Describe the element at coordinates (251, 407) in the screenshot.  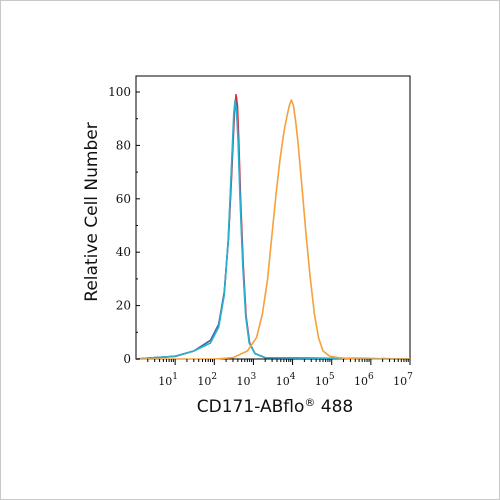
I see `x-axis-label-main: CD171-ABflo` at that location.